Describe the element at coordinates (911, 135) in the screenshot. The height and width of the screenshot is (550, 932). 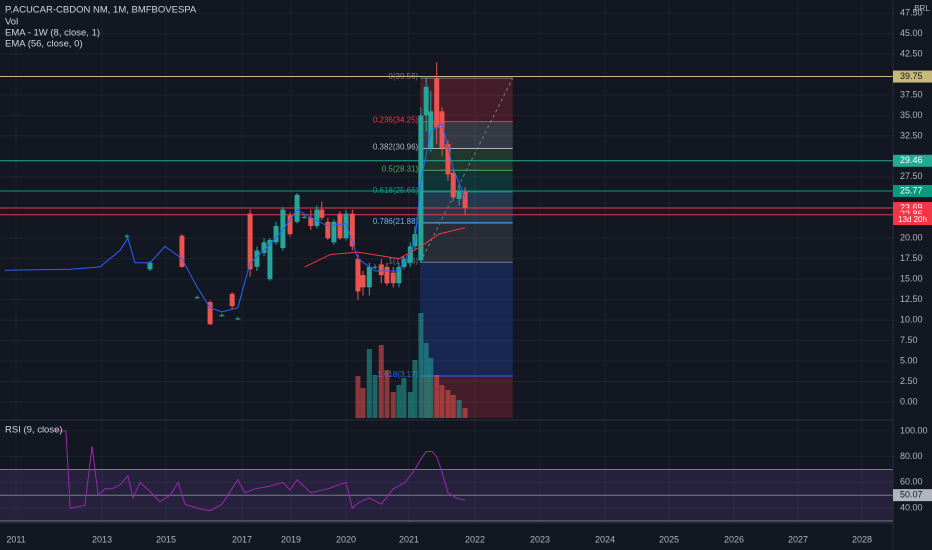
I see `y-tick-label: 32.50` at that location.